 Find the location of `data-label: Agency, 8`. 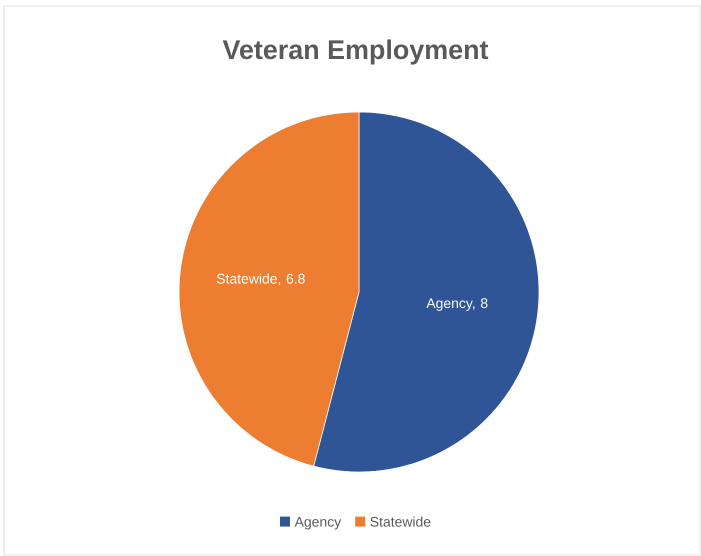

data-label: Agency, 8 is located at coordinates (457, 304).